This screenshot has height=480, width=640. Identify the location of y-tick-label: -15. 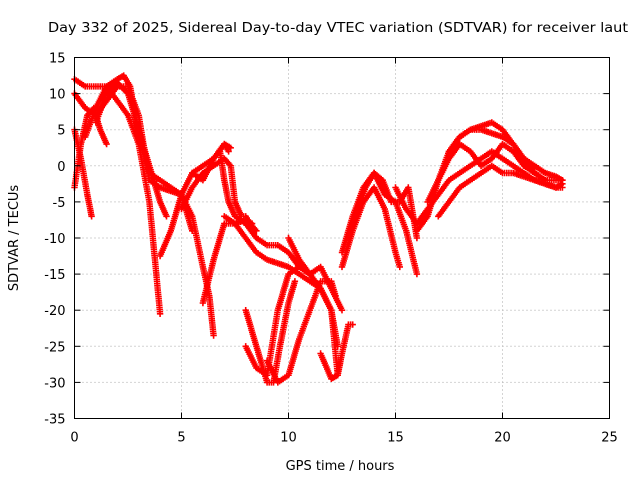
(54, 275).